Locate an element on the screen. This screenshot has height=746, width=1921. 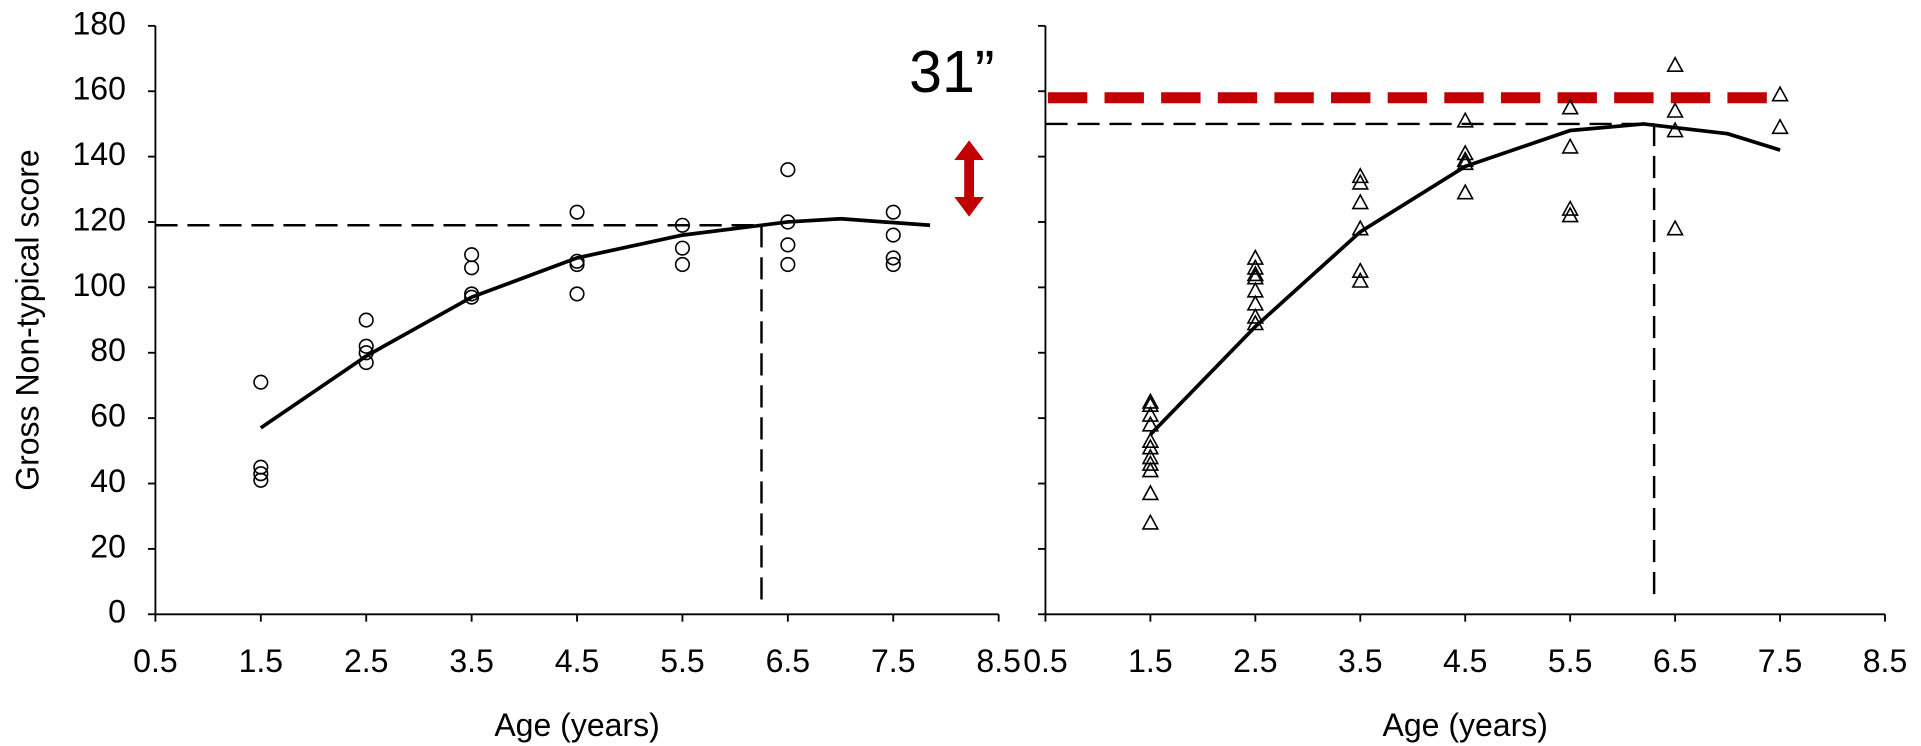
y-tick-label: 120 is located at coordinates (98, 219).